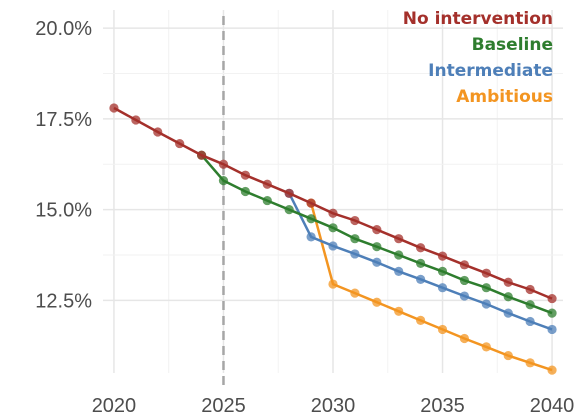 Image resolution: width=580 pixels, height=418 pixels. Describe the element at coordinates (63, 301) in the screenshot. I see `y-tick-label: 12.5%` at that location.